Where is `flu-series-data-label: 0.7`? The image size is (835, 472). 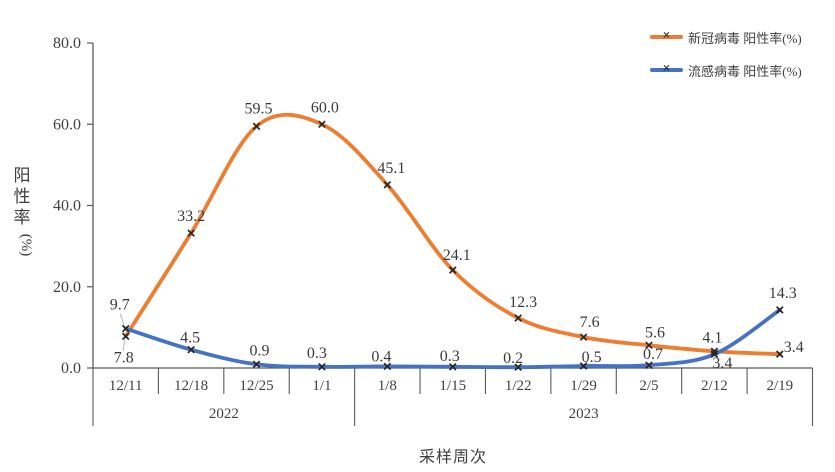
flu-series-data-label: 0.7 is located at coordinates (653, 354).